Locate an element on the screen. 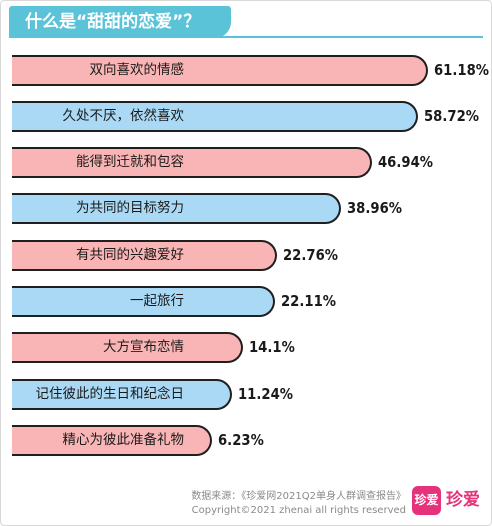 The width and height of the screenshot is (492, 526). zhenai-logo-badge: 珍爱 is located at coordinates (426, 500).